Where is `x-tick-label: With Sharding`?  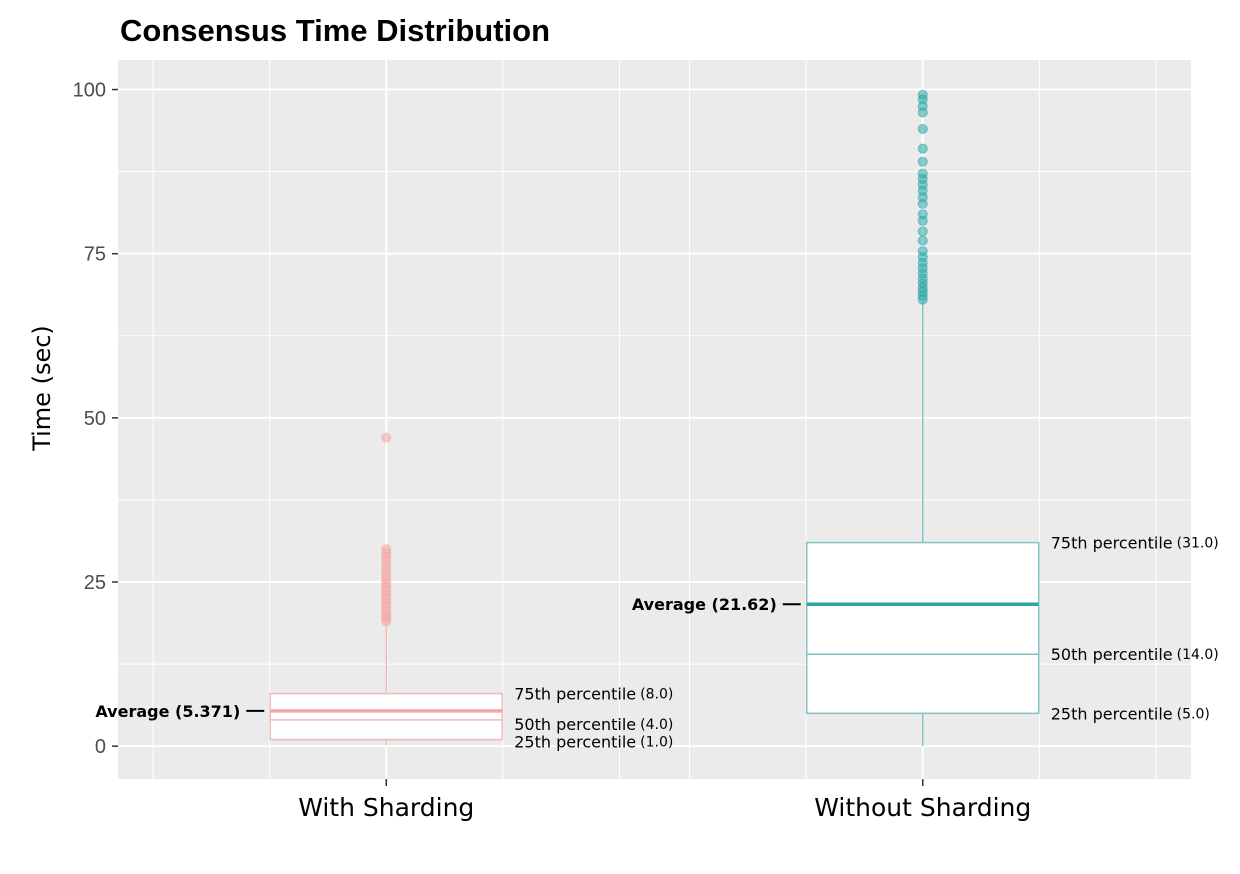
x-tick-label: With Sharding is located at coordinates (386, 807).